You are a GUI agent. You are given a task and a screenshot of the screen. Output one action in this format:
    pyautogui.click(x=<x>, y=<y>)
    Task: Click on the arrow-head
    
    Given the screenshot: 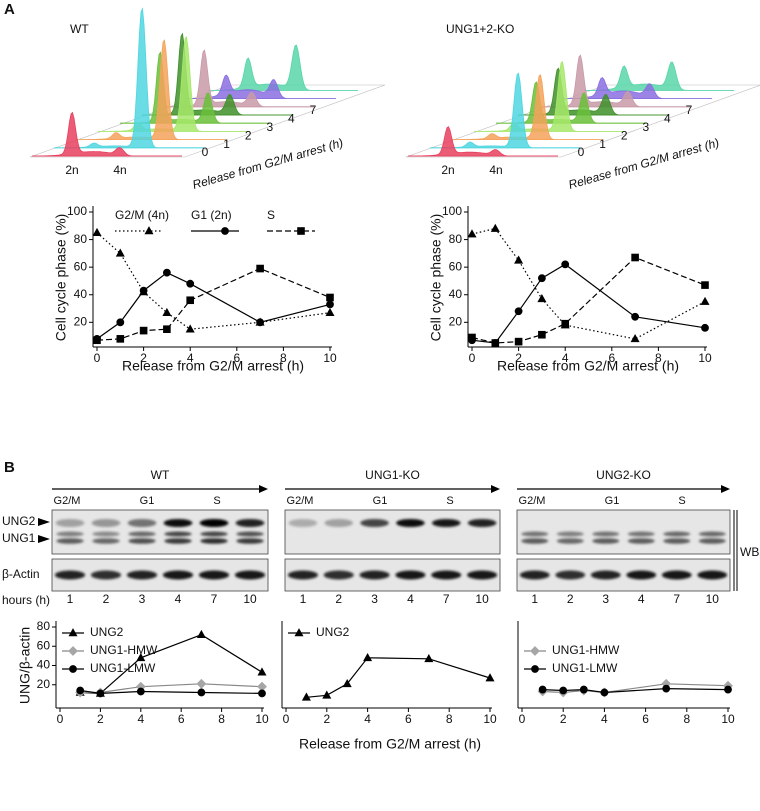 What is the action you would take?
    pyautogui.click(x=495, y=489)
    